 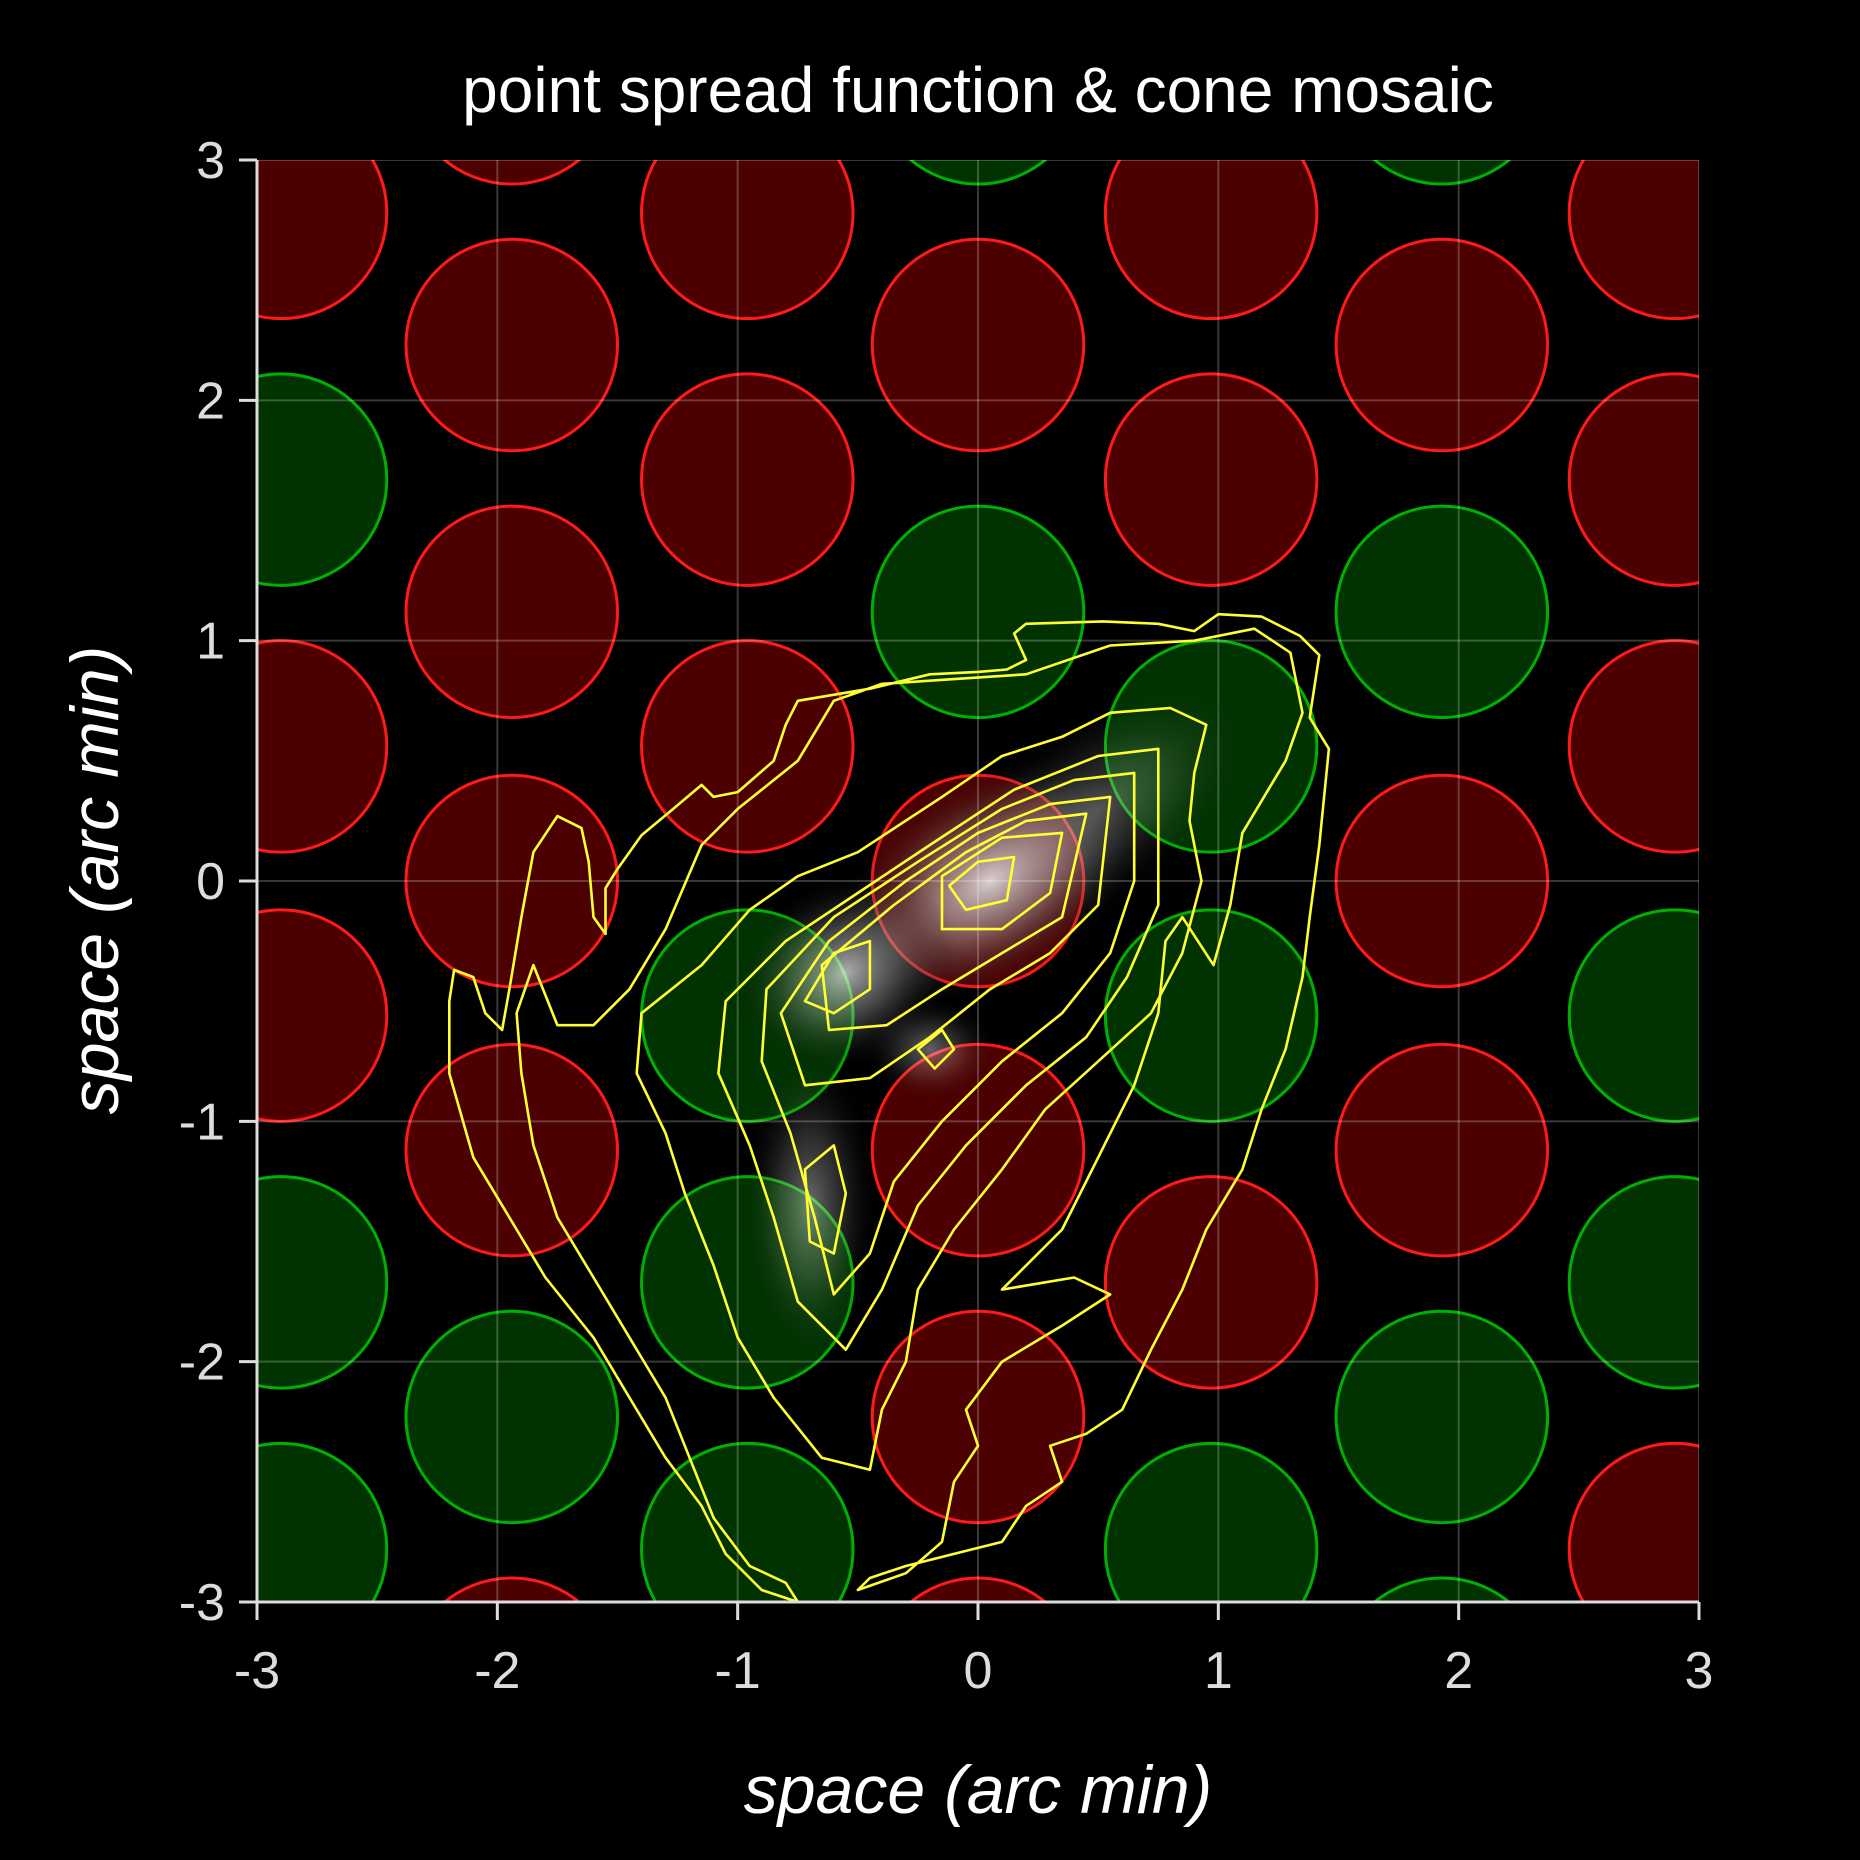 I want to click on y-tick-label-1: -2, so click(x=202, y=1363).